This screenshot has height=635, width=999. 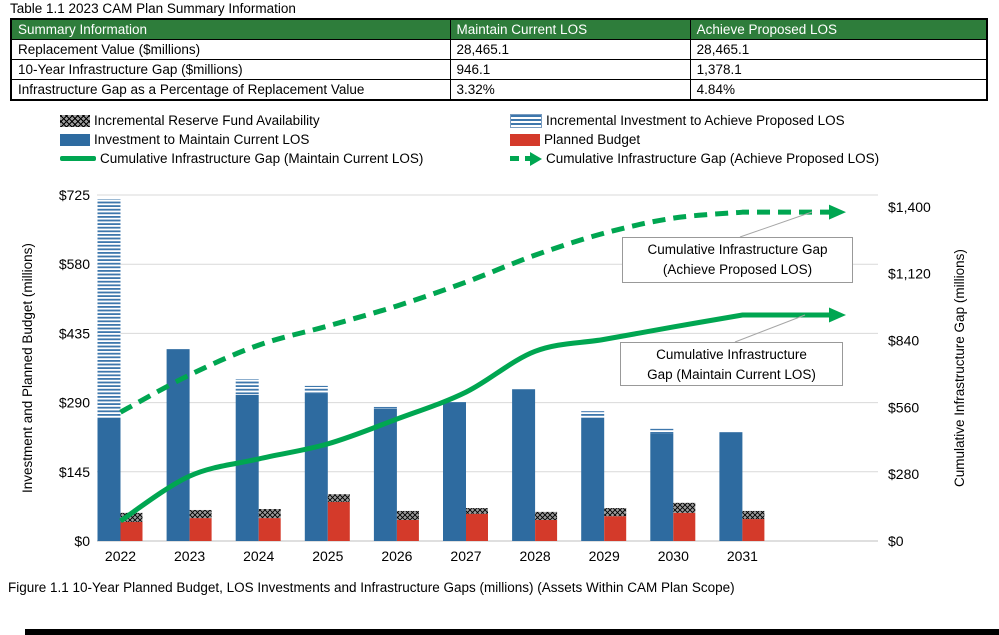 I want to click on left-axis-tick-label: $725, so click(x=74, y=195).